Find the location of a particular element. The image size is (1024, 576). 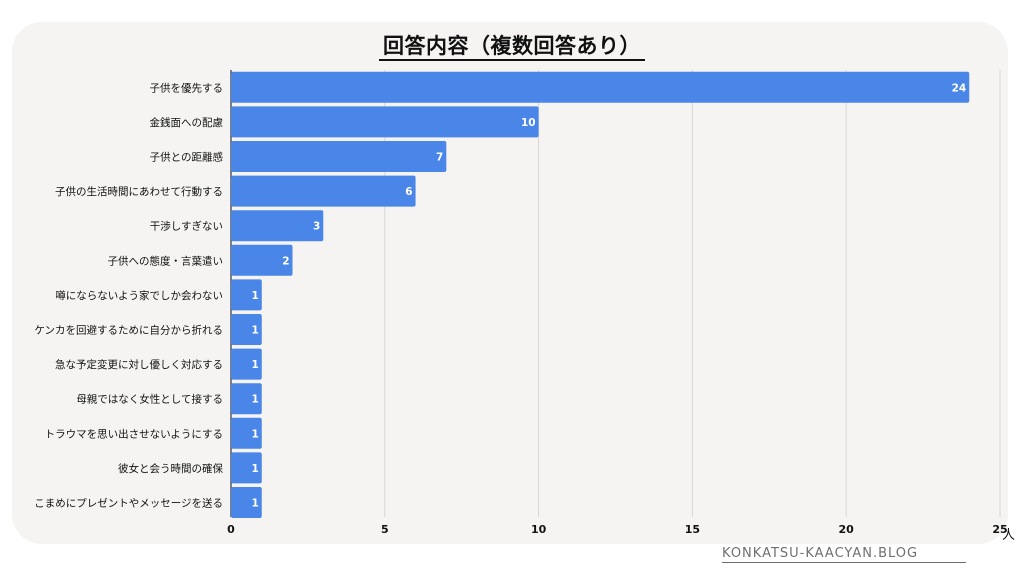

x-tick-label: 0 is located at coordinates (231, 529).